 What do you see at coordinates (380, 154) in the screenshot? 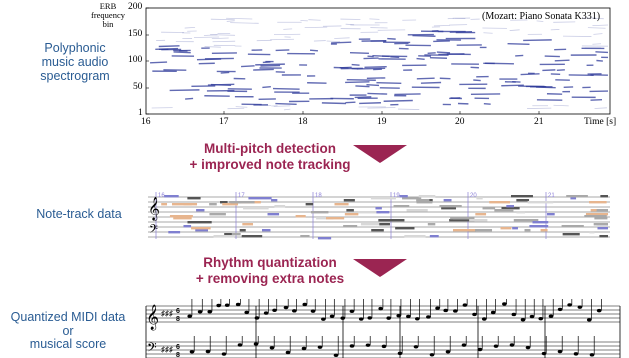
I see `step1-arrow-triangle` at bounding box center [380, 154].